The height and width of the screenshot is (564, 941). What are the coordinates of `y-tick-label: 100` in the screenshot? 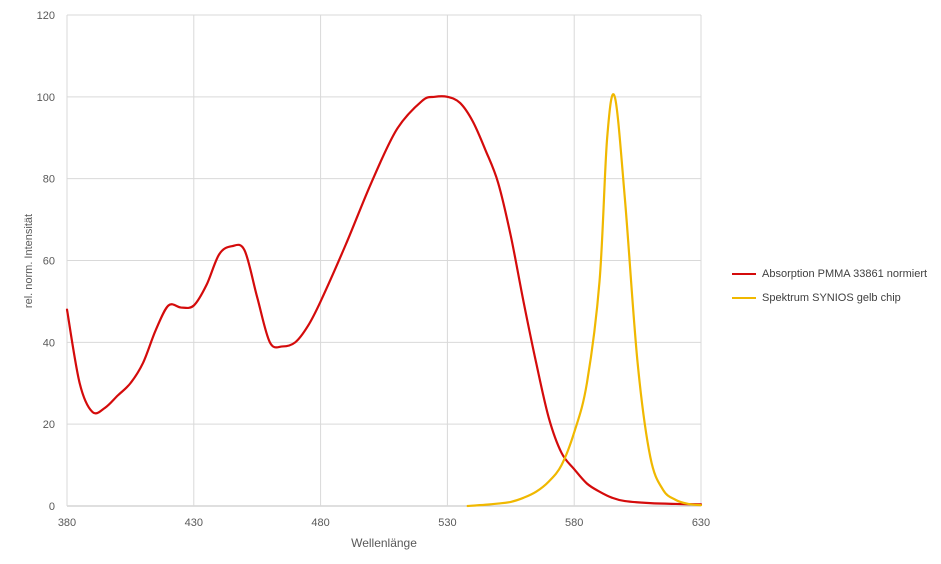 It's located at (46, 98).